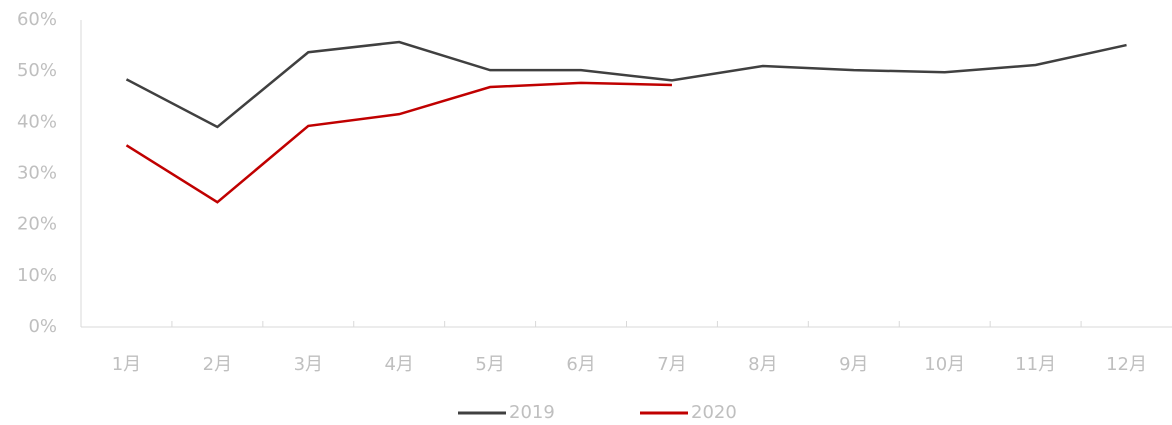 This screenshot has width=1172, height=425. I want to click on y-tick-label: 20%, so click(37, 224).